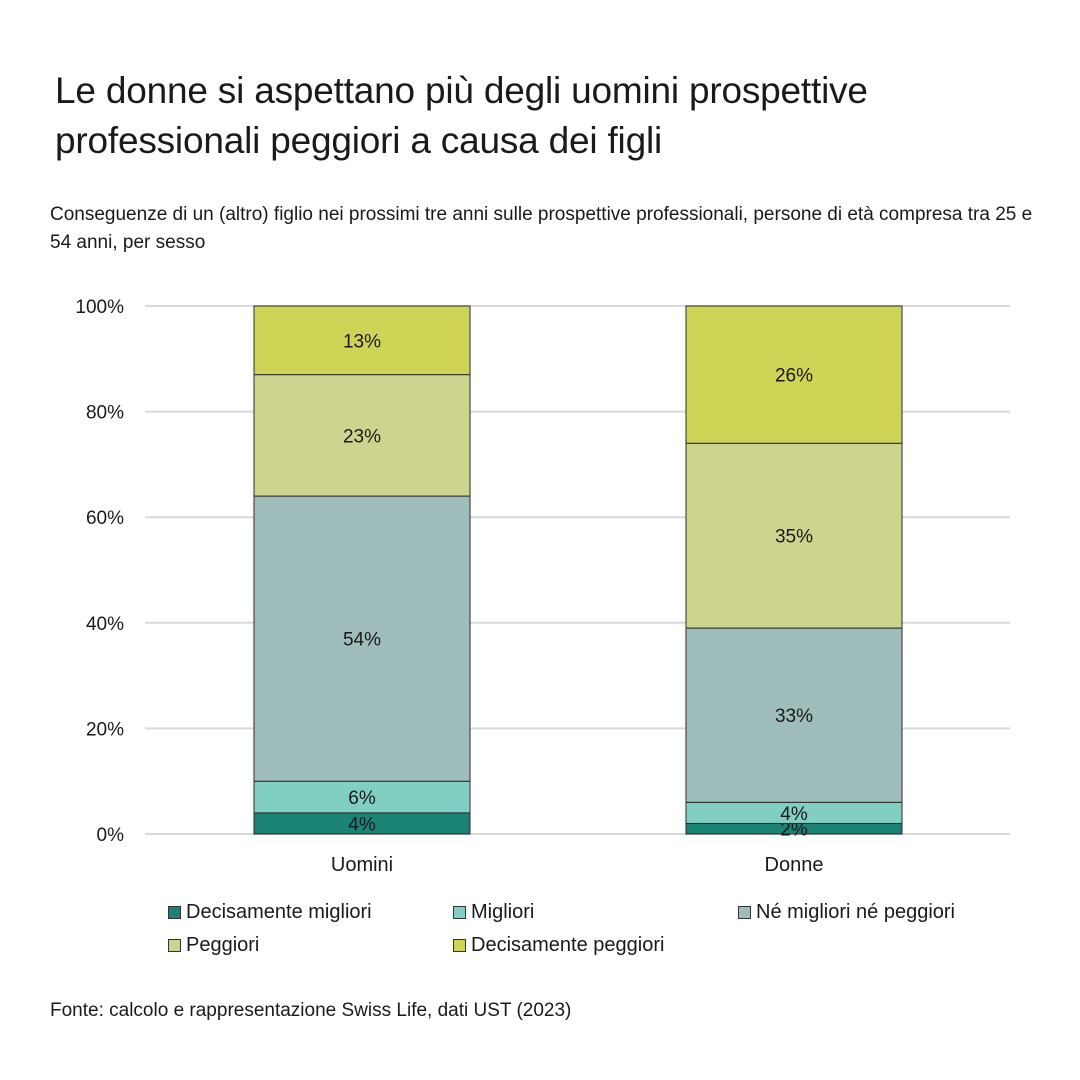 Image resolution: width=1080 pixels, height=1080 pixels. I want to click on data-label: 2%, so click(794, 830).